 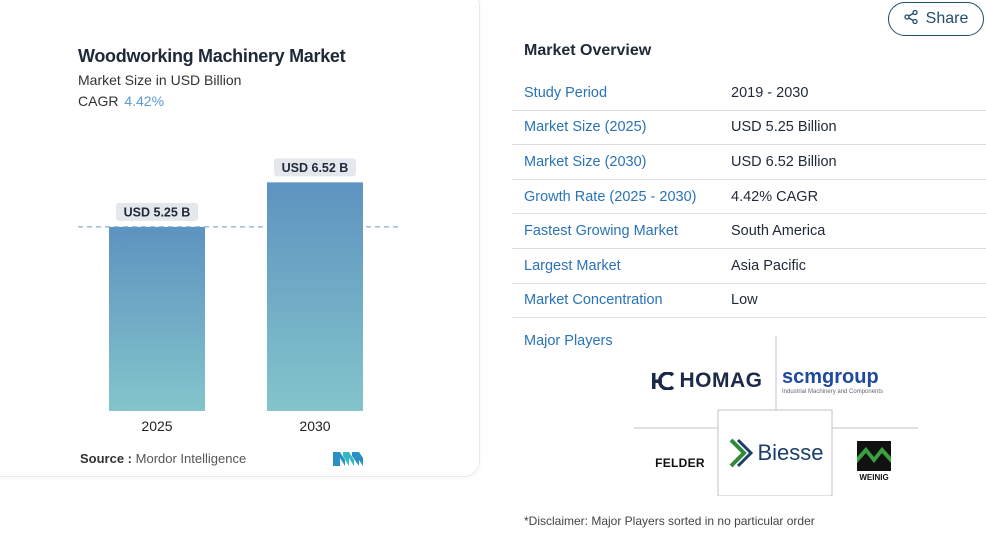 I want to click on major-players-title: Major Players, so click(x=568, y=341).